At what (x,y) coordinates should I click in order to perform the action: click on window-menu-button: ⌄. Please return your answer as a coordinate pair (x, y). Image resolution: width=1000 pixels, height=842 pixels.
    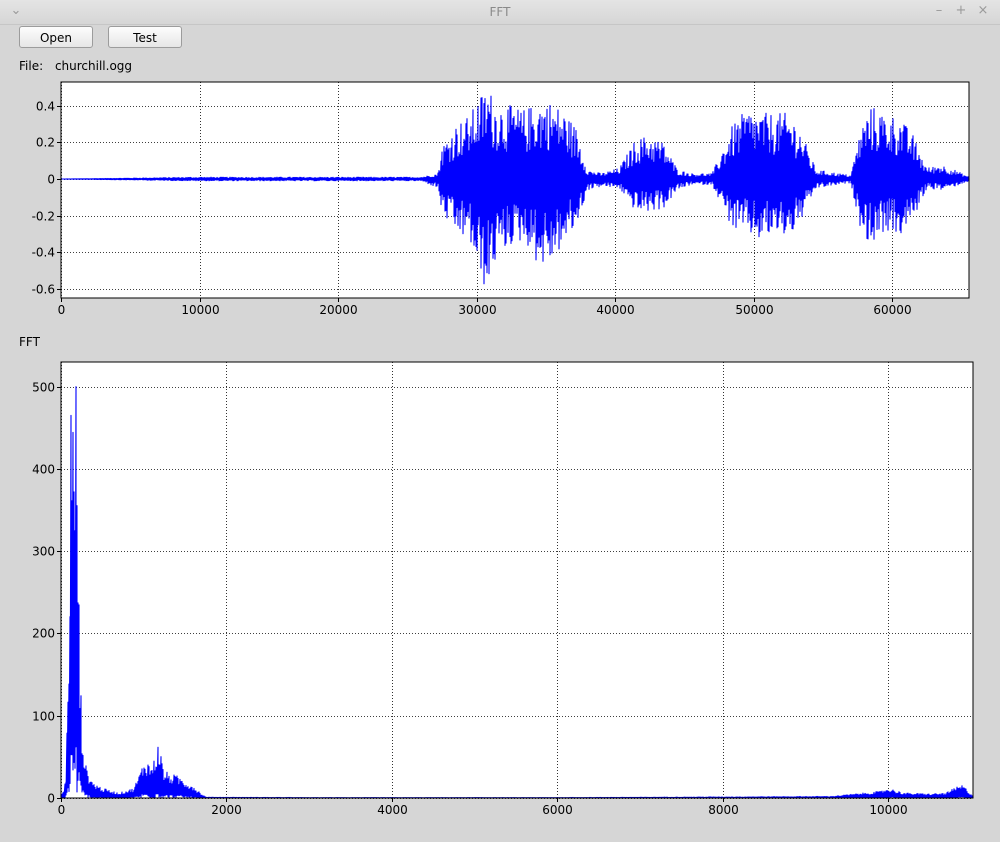
    Looking at the image, I should click on (16, 11).